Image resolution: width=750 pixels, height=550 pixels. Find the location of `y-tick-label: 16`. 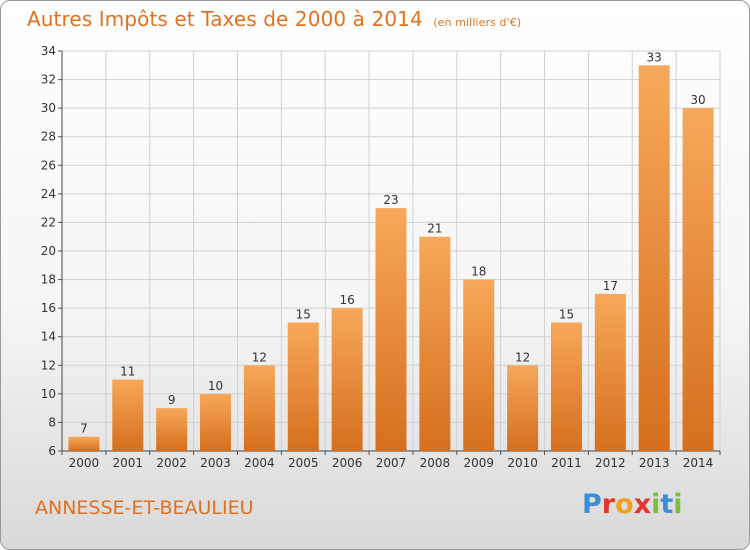

y-tick-label: 16 is located at coordinates (48, 308).